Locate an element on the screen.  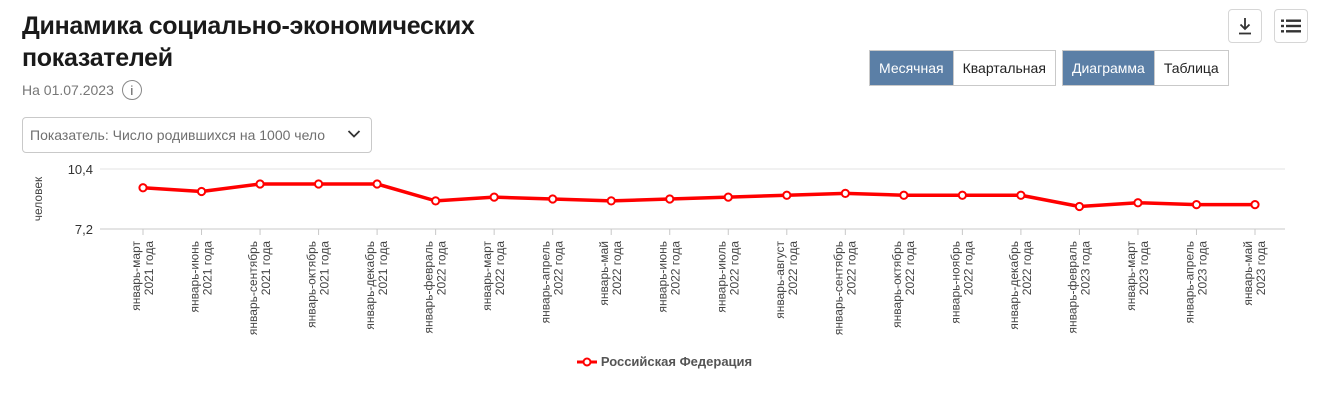
date-row: На 01.07.2023 i is located at coordinates (82, 90).